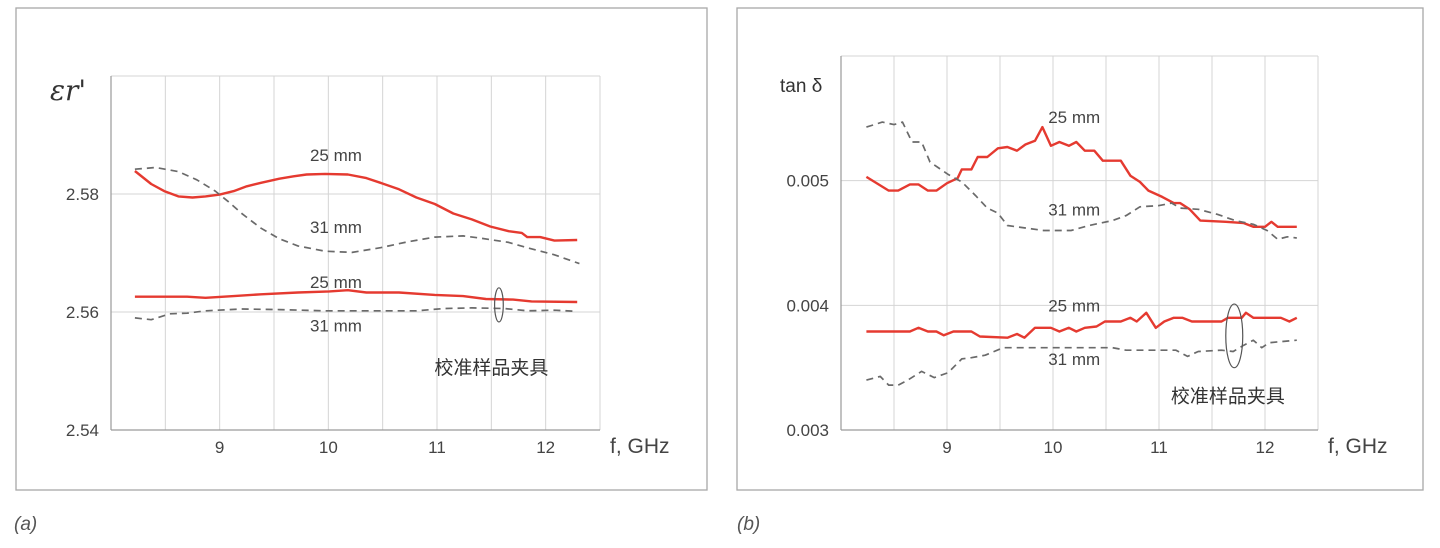  What do you see at coordinates (807, 181) in the screenshot?
I see `y-tick-label: 0.005` at bounding box center [807, 181].